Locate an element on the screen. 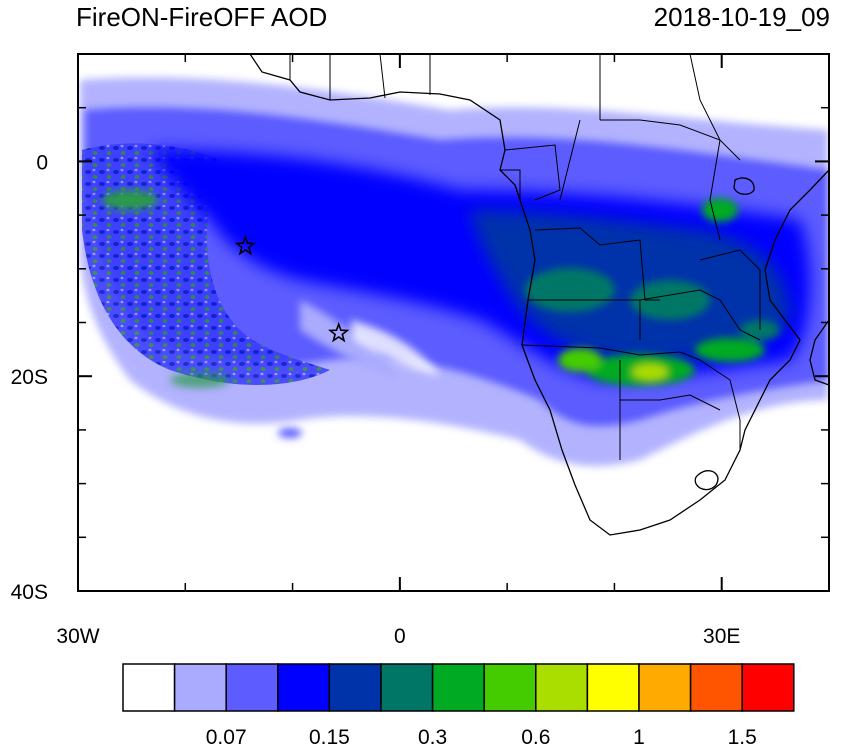  map-timestamp: 2018-10-19_09 is located at coordinates (741, 17).